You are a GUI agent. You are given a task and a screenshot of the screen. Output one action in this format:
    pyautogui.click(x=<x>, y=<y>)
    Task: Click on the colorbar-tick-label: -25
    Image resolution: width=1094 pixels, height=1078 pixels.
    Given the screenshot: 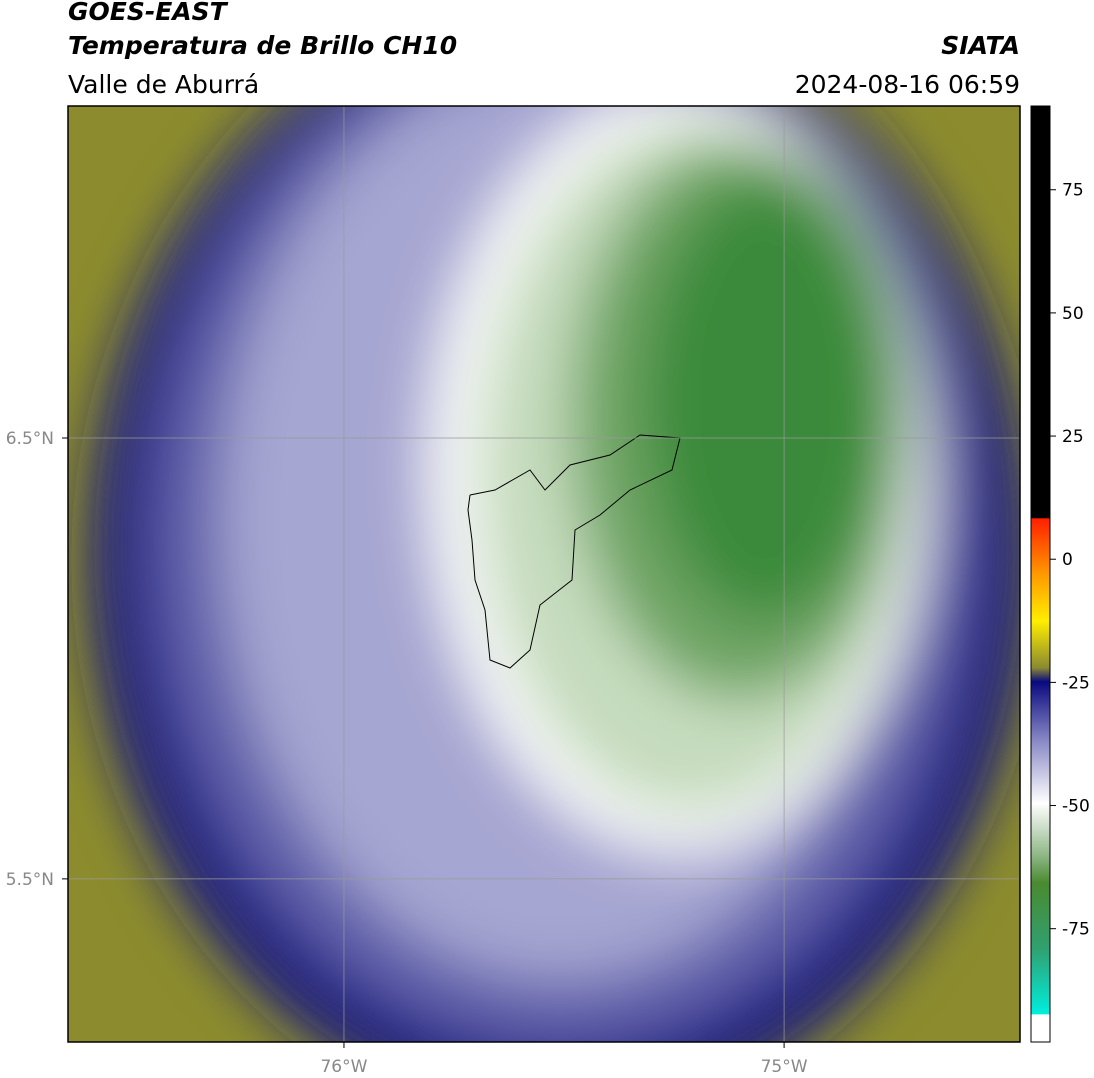 What is the action you would take?
    pyautogui.click(x=1076, y=683)
    